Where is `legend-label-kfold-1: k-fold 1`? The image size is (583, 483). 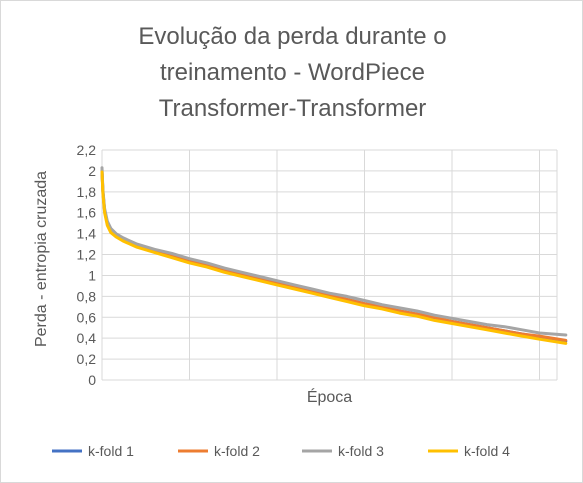 legend-label-kfold-1: k-fold 1 is located at coordinates (111, 451).